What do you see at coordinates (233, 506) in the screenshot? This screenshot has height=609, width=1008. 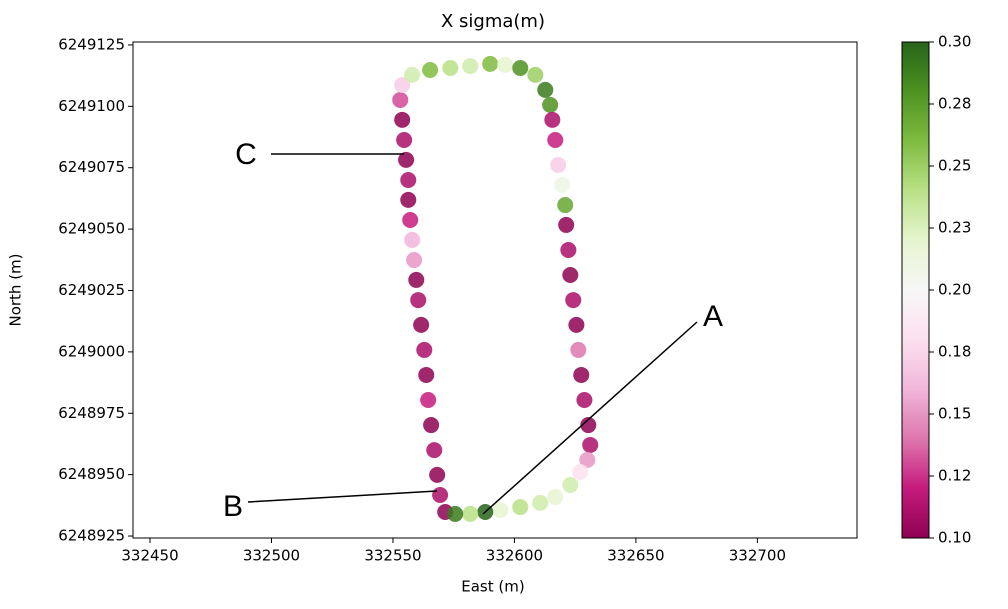 I see `annotation: B` at bounding box center [233, 506].